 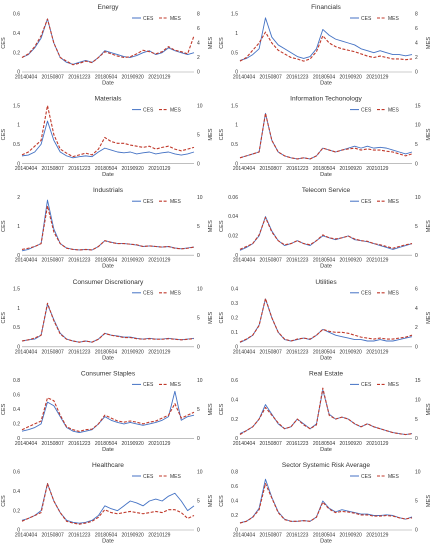 What do you see at coordinates (234, 304) in the screenshot?
I see `y-tick-label-left: 0.3` at bounding box center [234, 304].